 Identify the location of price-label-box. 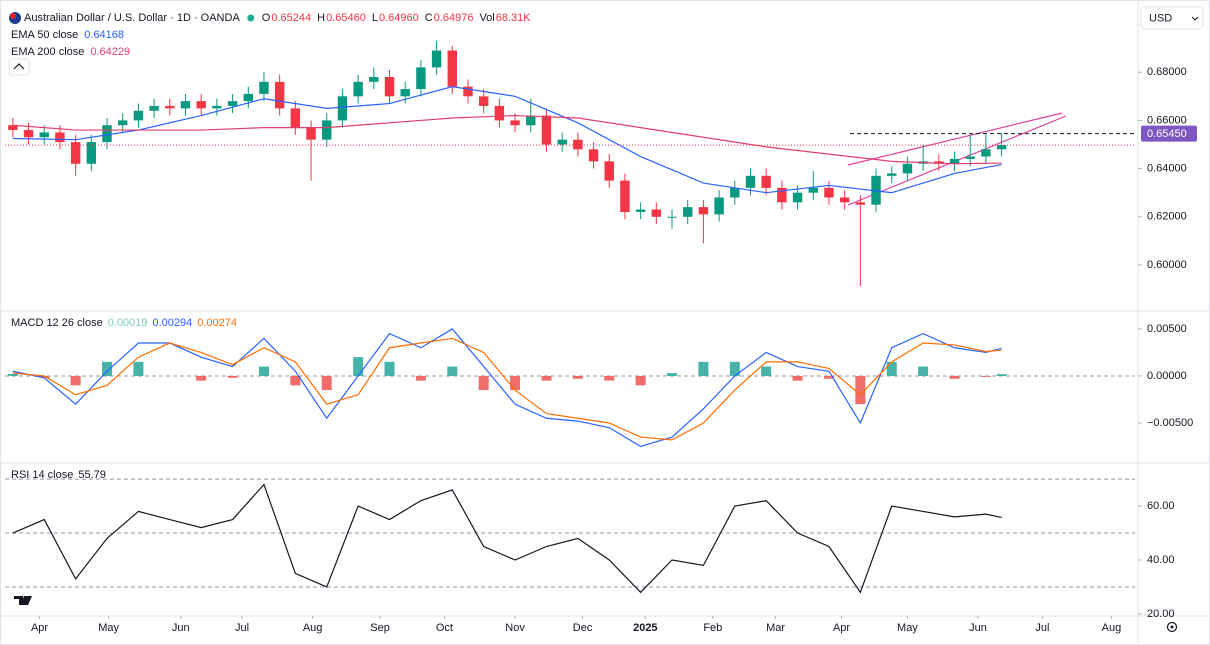
(1169, 133).